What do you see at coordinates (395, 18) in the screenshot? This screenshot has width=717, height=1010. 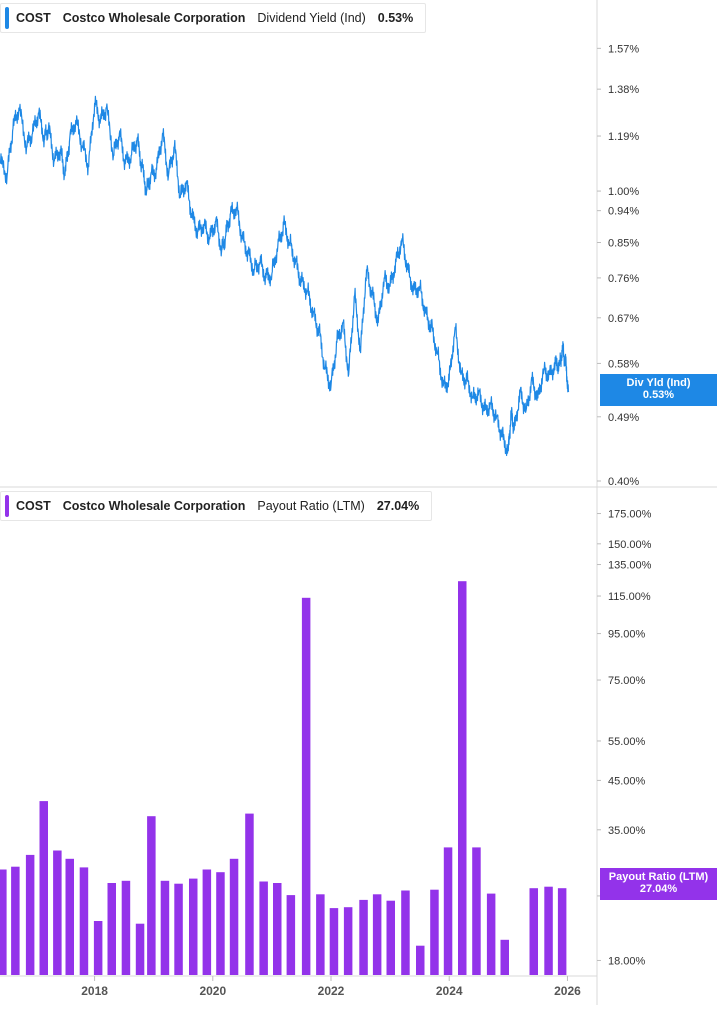 I see `legend-current-value: 0.53%` at bounding box center [395, 18].